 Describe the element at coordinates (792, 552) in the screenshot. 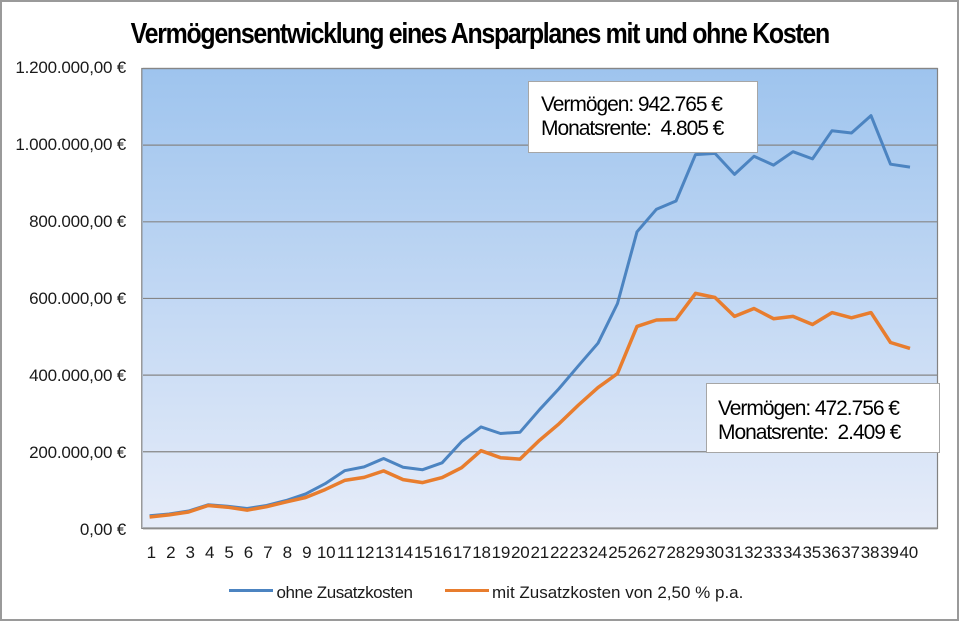

I see `svg-text: 34` at that location.